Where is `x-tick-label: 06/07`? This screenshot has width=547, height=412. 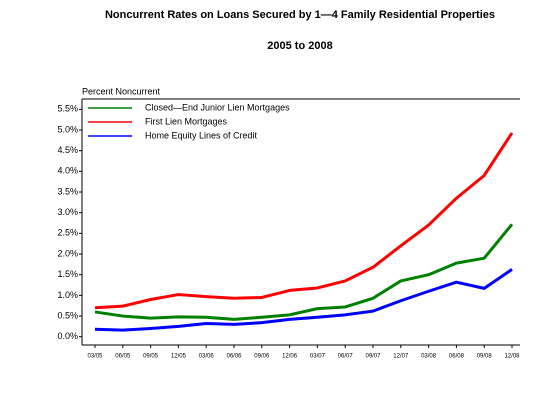 x-tick-label: 06/07 is located at coordinates (346, 357).